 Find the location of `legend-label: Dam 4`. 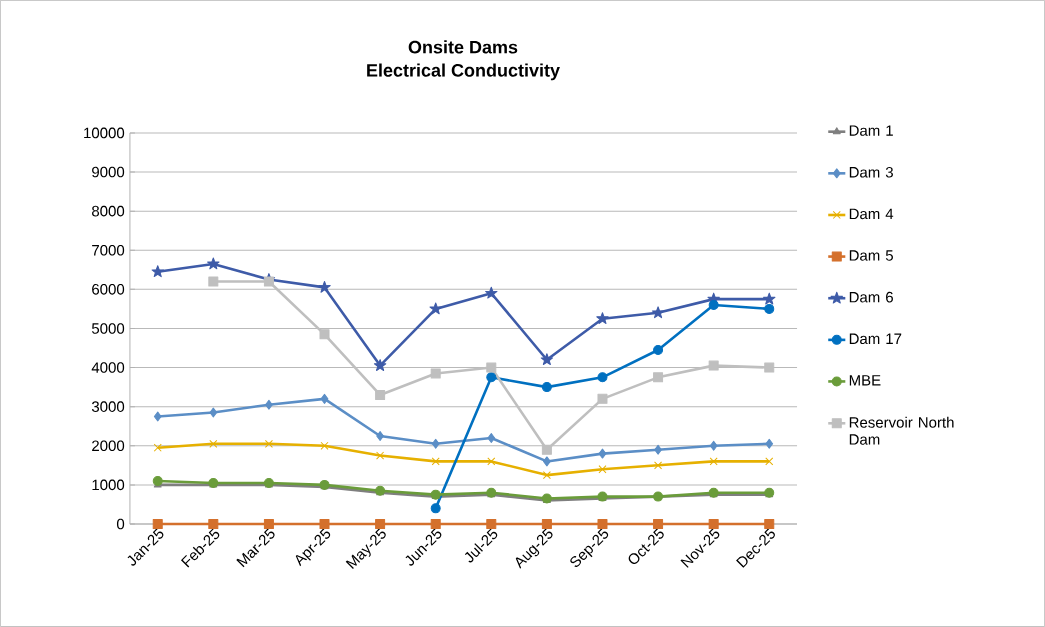

legend-label: Dam 4 is located at coordinates (871, 214).